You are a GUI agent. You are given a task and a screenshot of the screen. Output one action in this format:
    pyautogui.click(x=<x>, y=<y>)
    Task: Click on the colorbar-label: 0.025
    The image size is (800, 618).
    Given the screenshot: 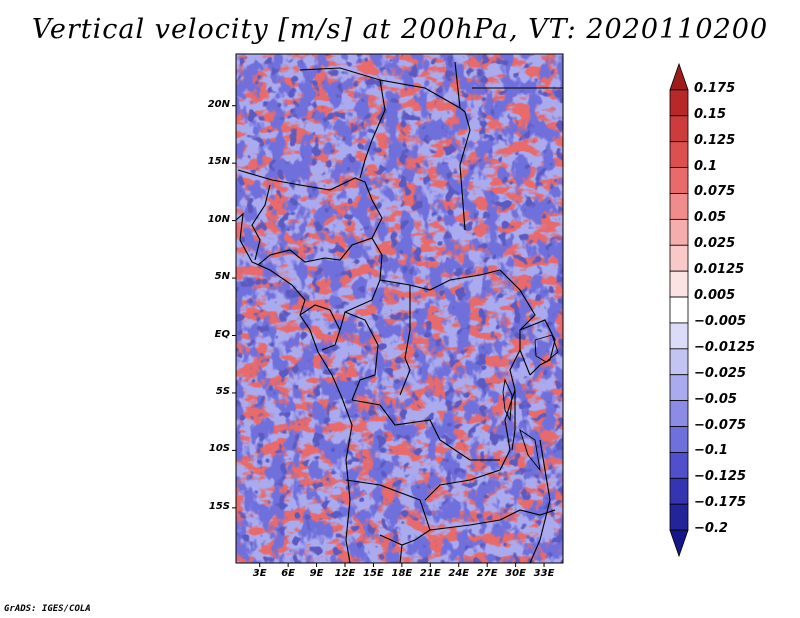 What is the action you would take?
    pyautogui.click(x=715, y=244)
    